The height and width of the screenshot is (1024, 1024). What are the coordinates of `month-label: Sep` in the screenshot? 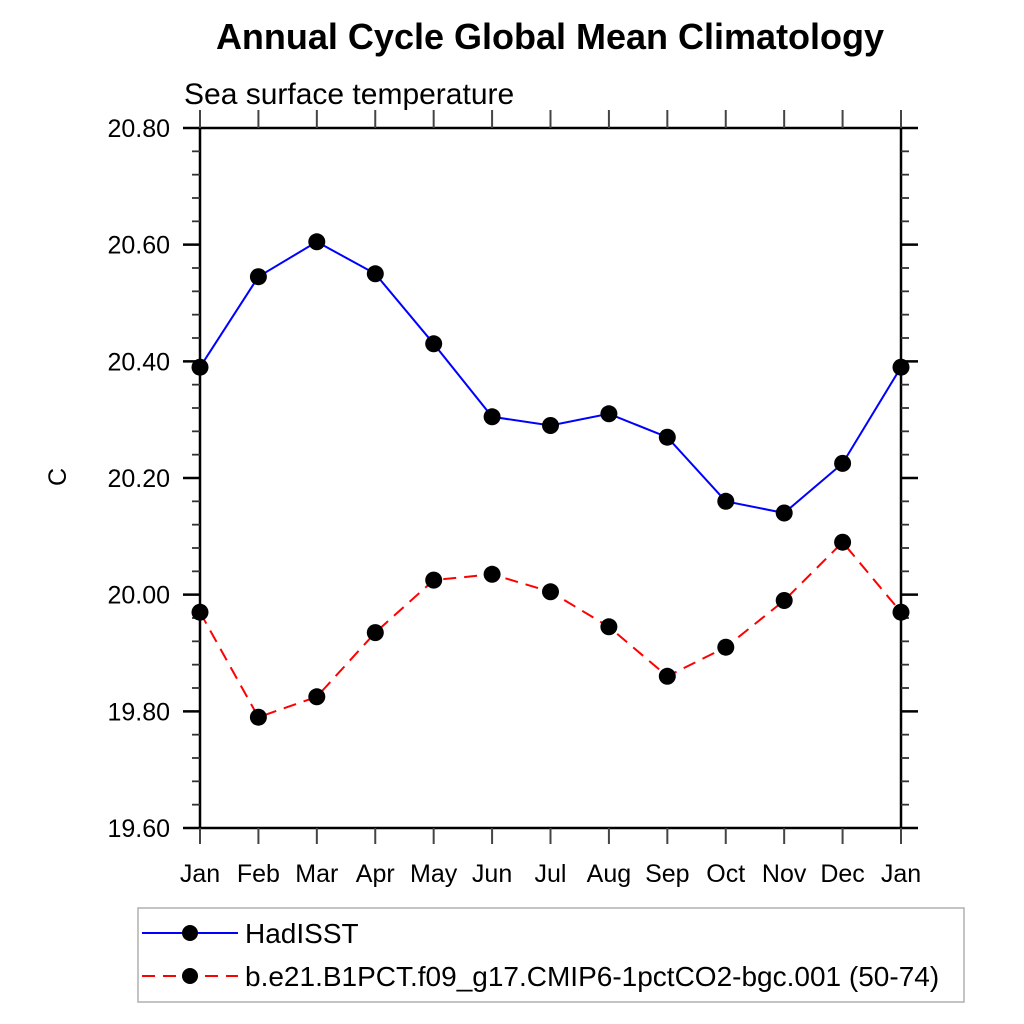 It's located at (667, 874).